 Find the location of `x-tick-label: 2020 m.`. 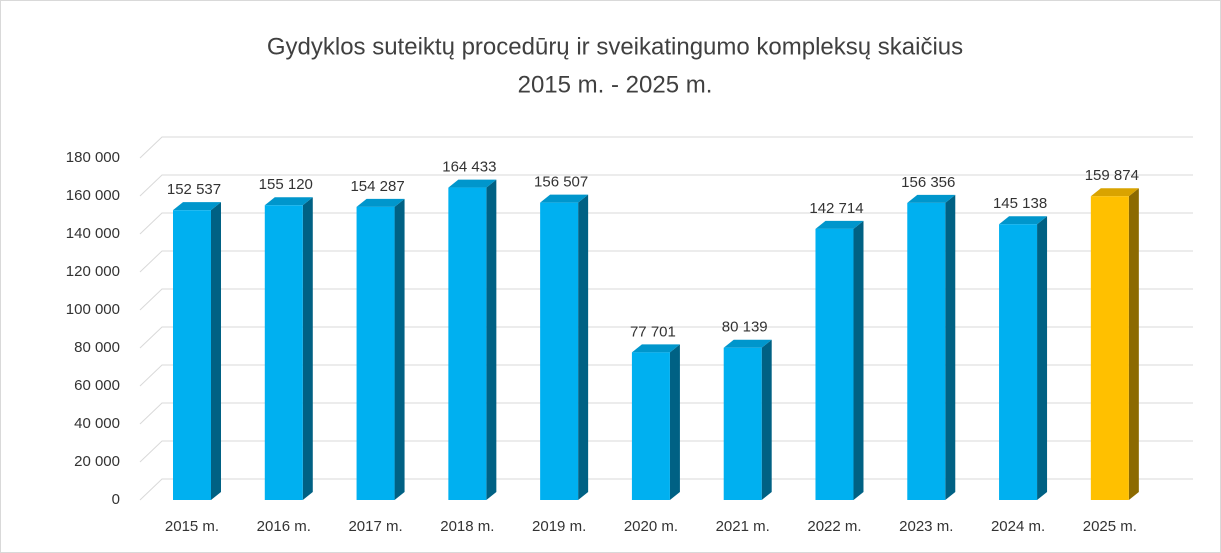

x-tick-label: 2020 m. is located at coordinates (651, 526).